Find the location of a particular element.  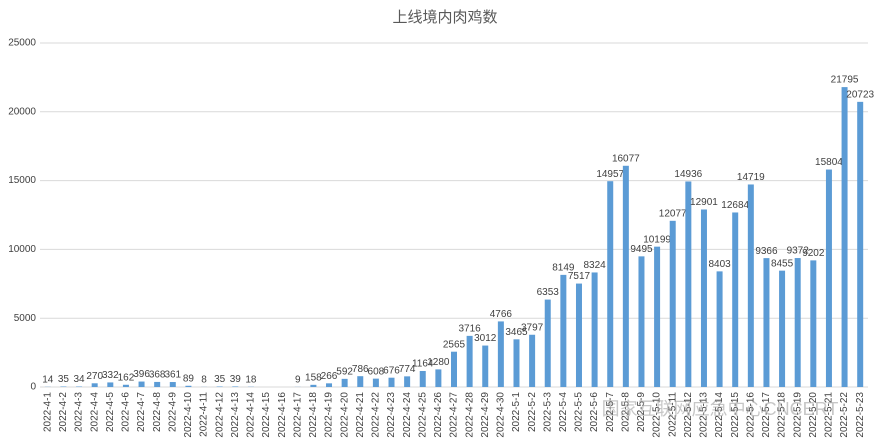

x-tick-label: 2022-4-8 is located at coordinates (157, 412).